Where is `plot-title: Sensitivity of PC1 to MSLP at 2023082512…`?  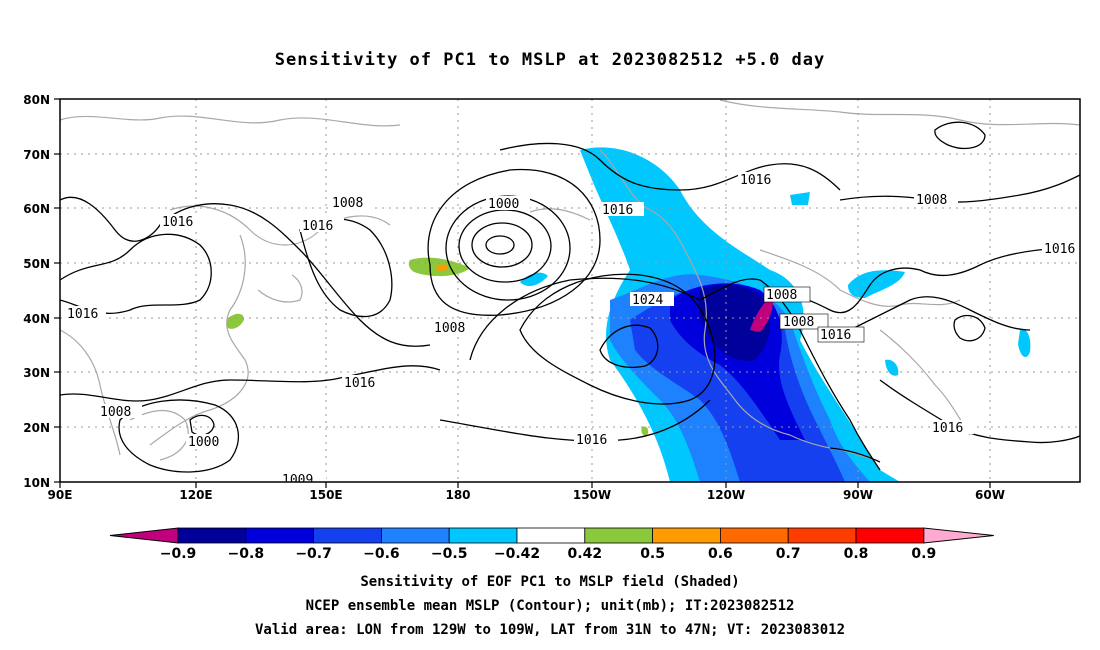
plot-title: Sensitivity of PC1 to MSLP at 2023082512… is located at coordinates (550, 60).